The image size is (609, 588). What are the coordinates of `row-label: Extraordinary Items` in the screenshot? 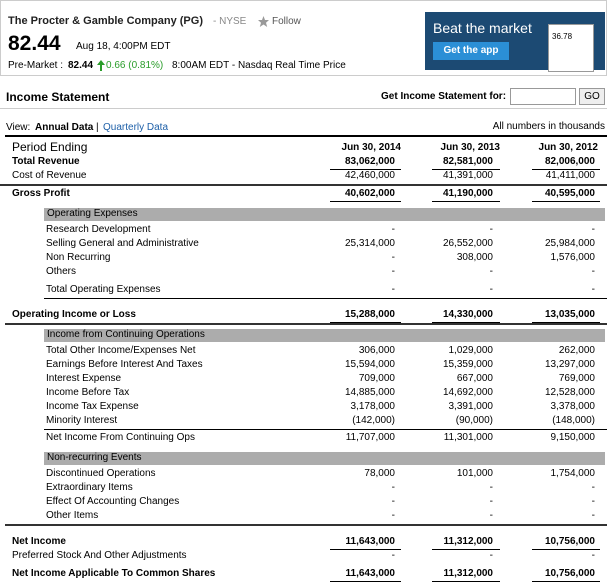 It's located at (89, 487).